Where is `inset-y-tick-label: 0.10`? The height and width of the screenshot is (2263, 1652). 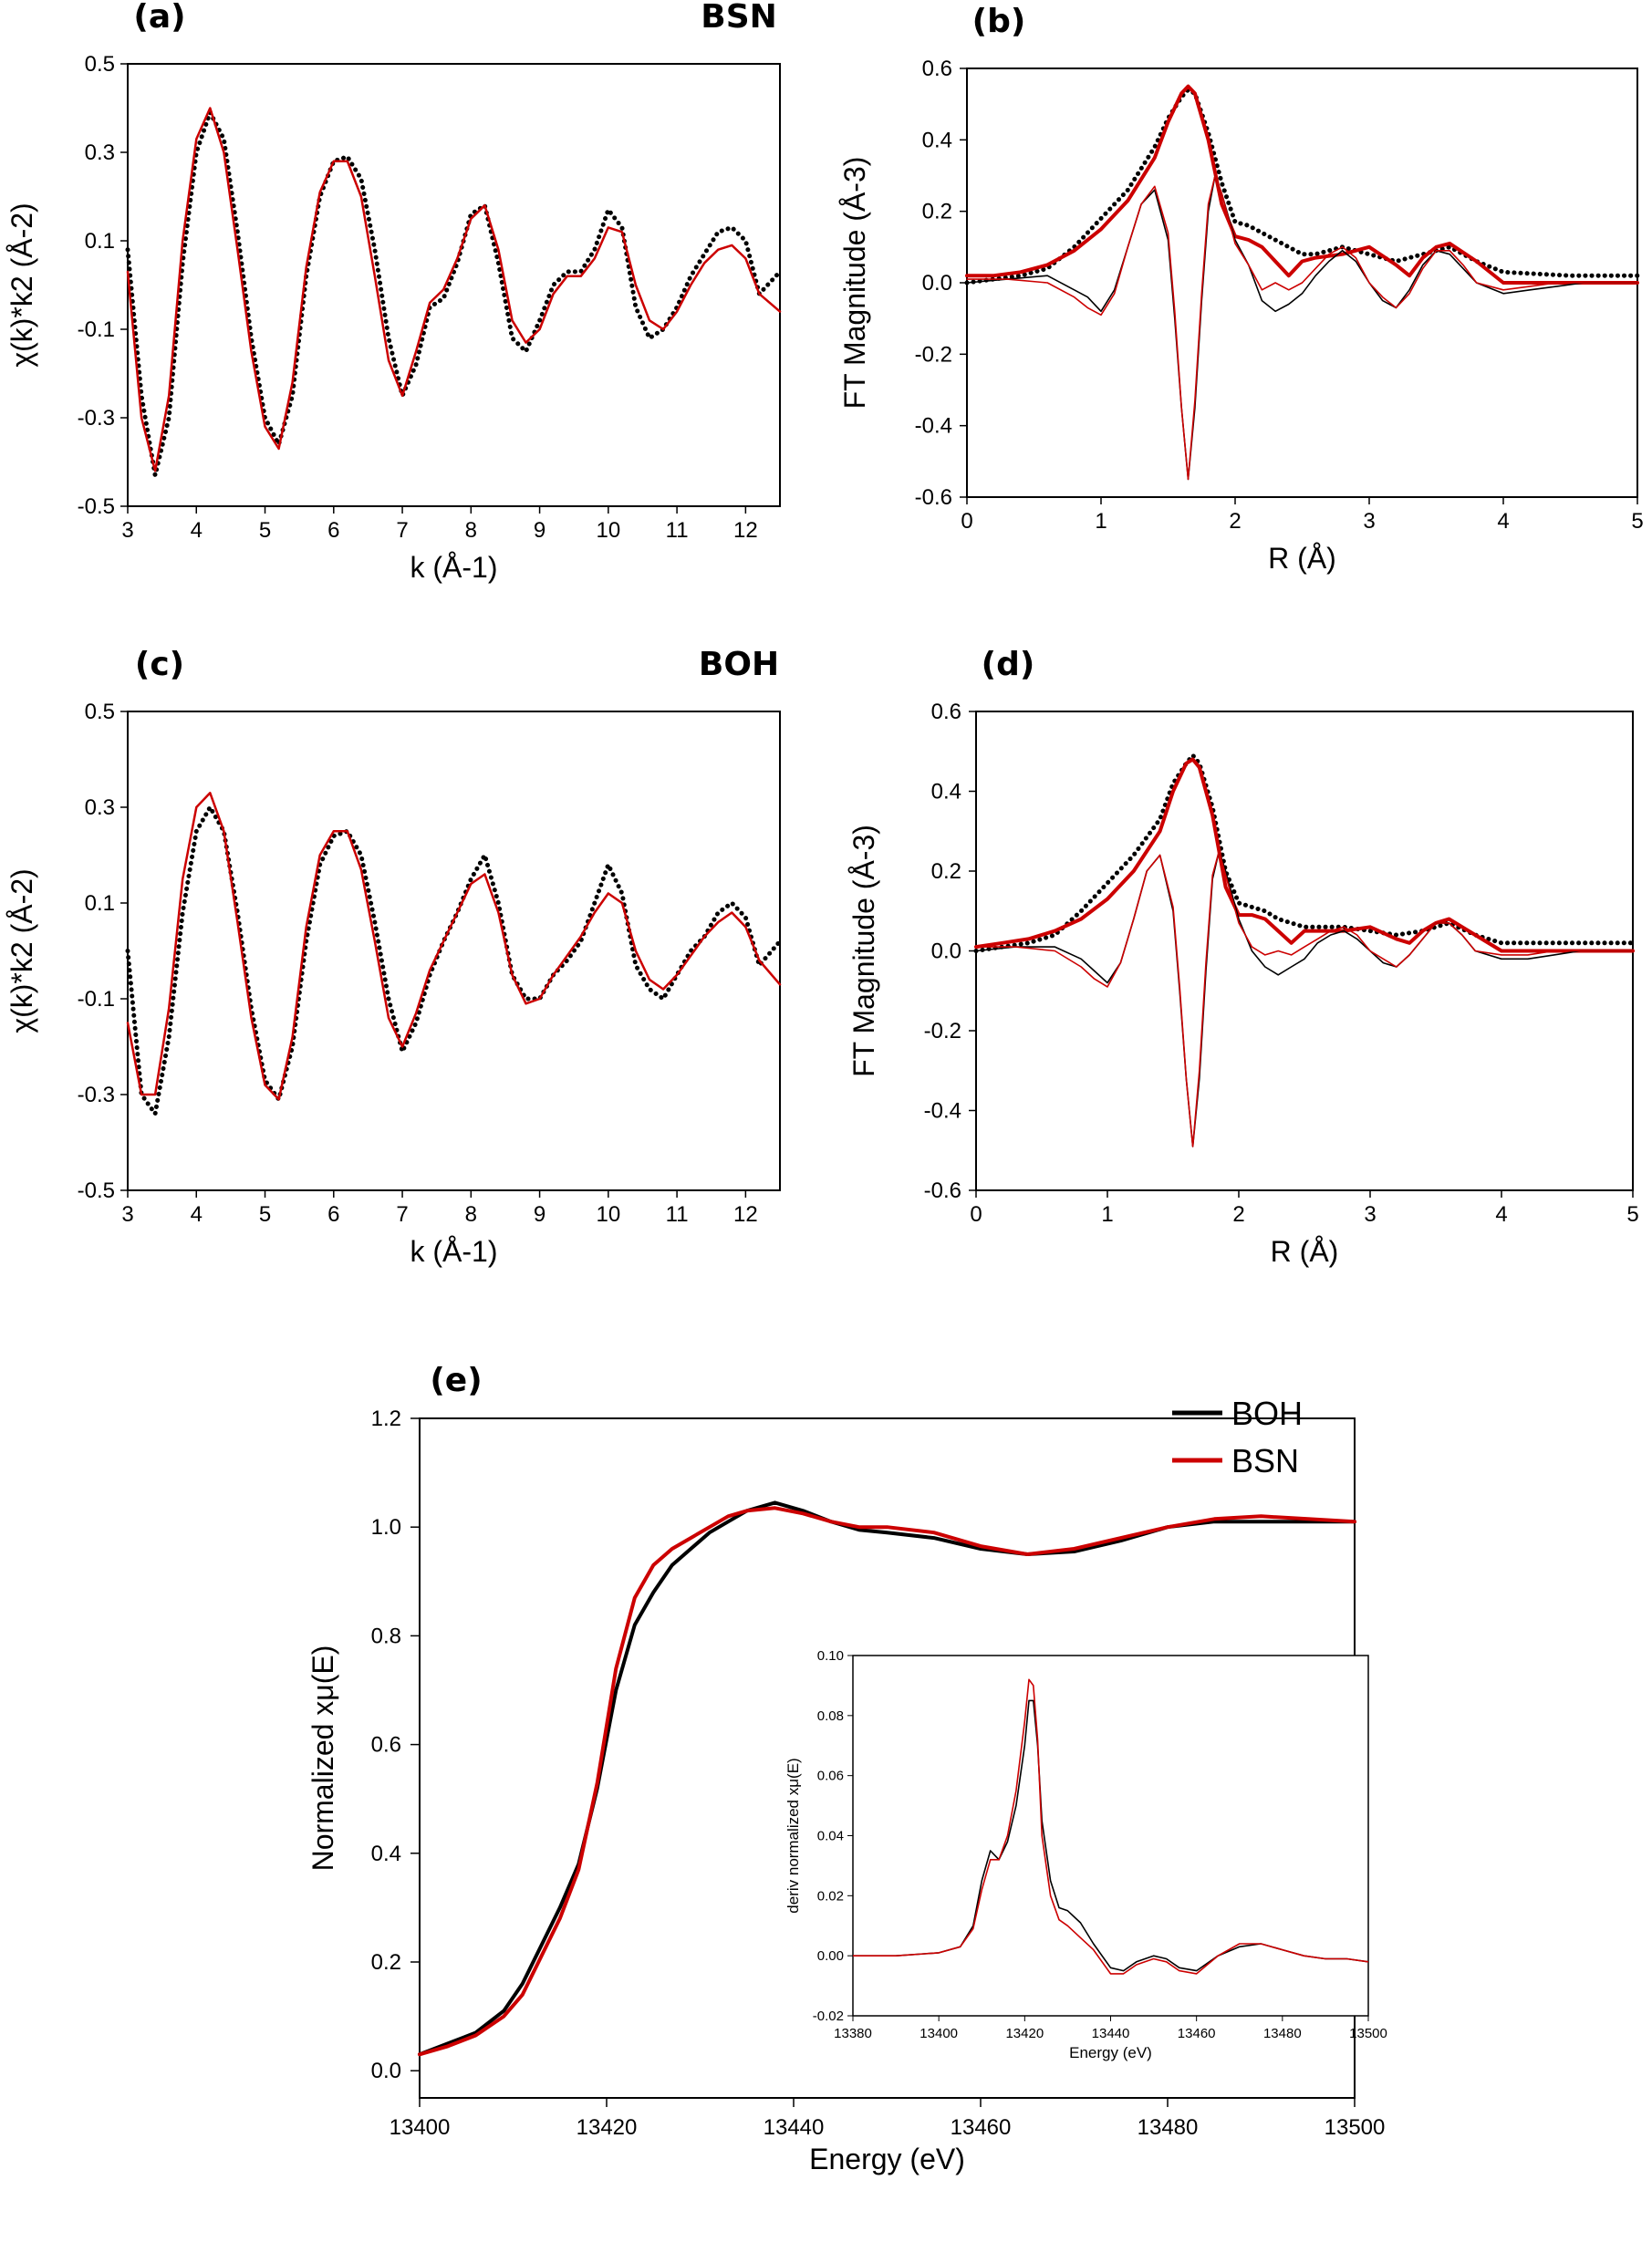 inset-y-tick-label: 0.10 is located at coordinates (831, 1656).